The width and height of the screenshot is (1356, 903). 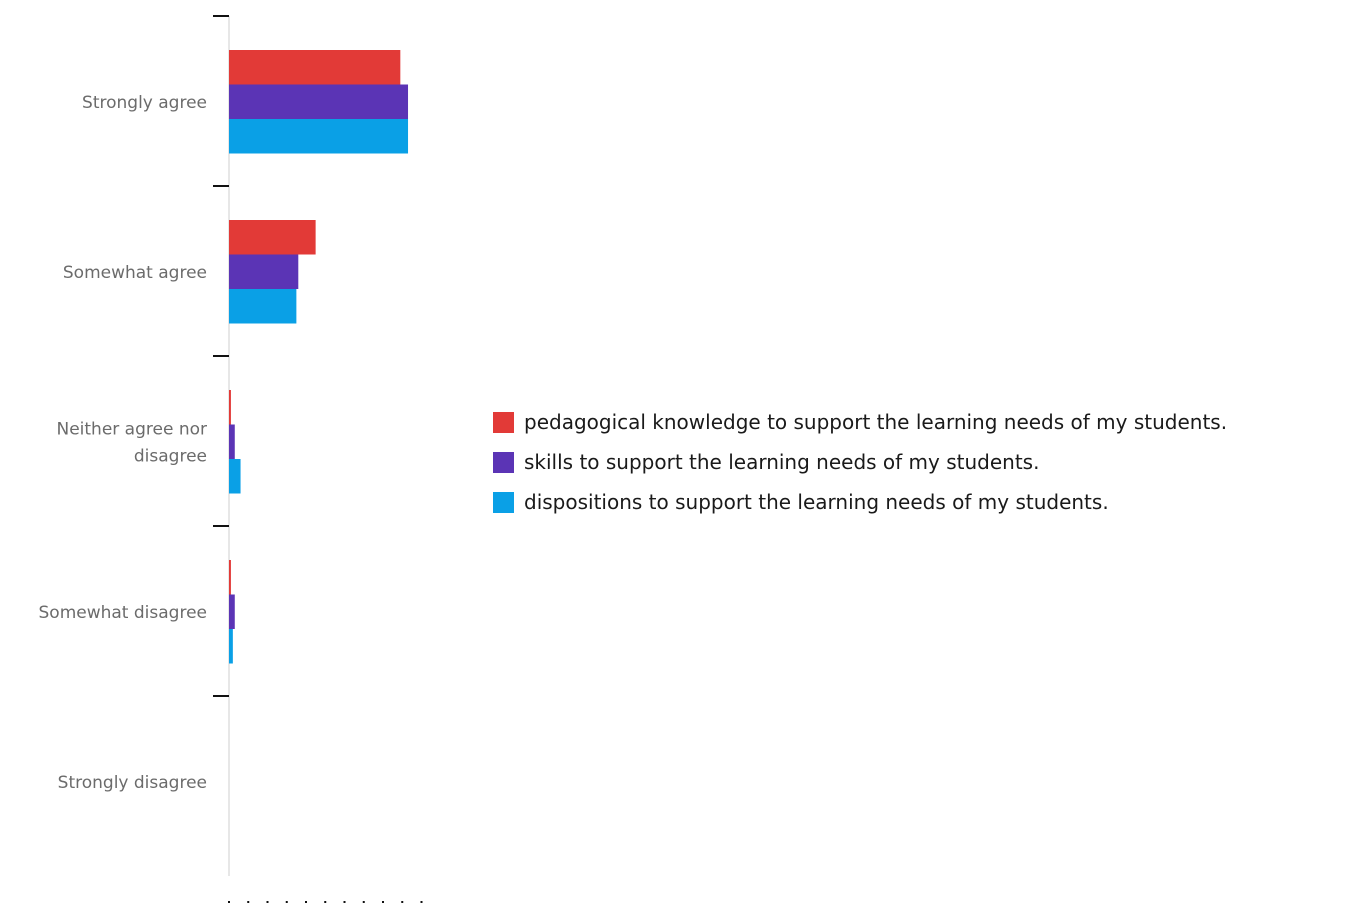 I want to click on category-label: Somewhat disagree, so click(x=123, y=613).